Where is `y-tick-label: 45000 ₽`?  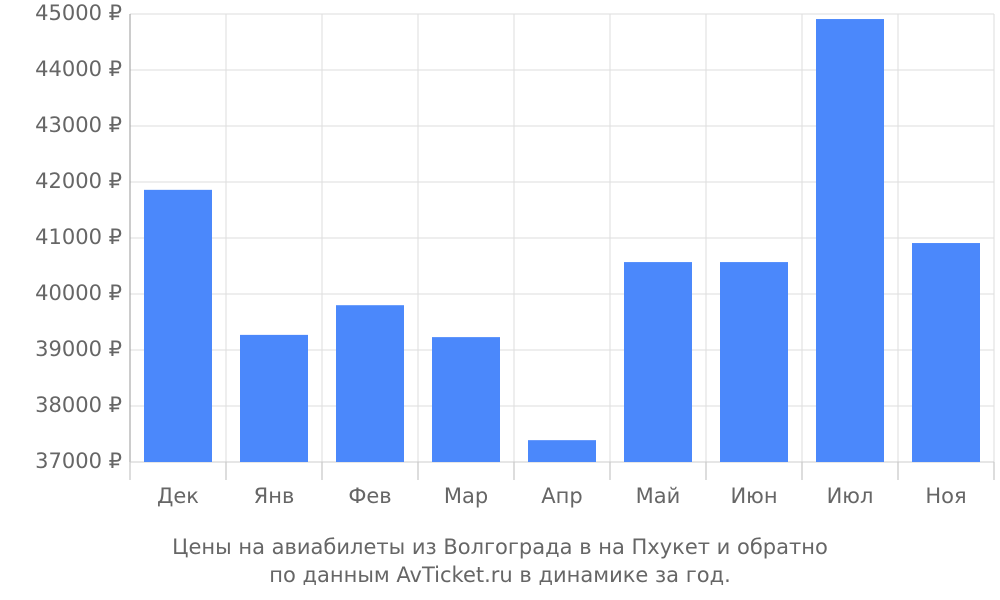
y-tick-label: 45000 ₽ is located at coordinates (78, 13).